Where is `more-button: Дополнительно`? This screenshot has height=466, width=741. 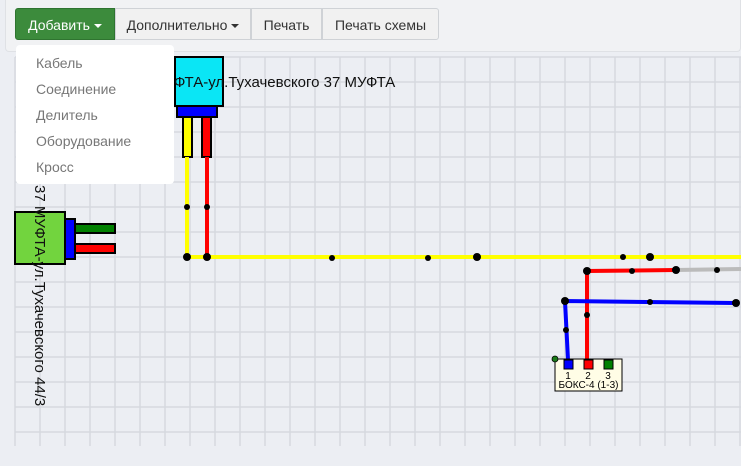 more-button: Дополнительно is located at coordinates (183, 24).